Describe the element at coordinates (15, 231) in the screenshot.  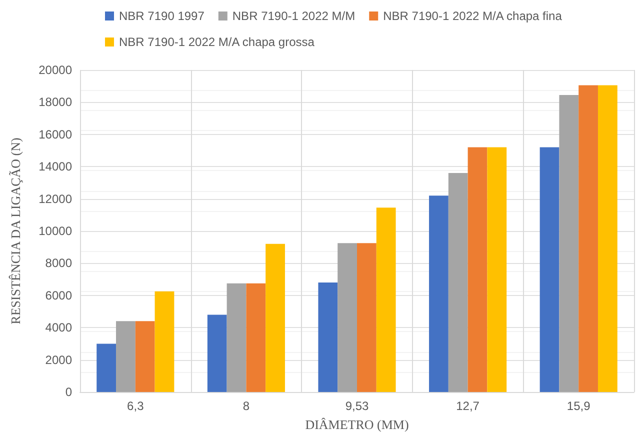
I see `y-axis-title: RESISTÊNCIA DA LIGAÇÃO (N)` at that location.